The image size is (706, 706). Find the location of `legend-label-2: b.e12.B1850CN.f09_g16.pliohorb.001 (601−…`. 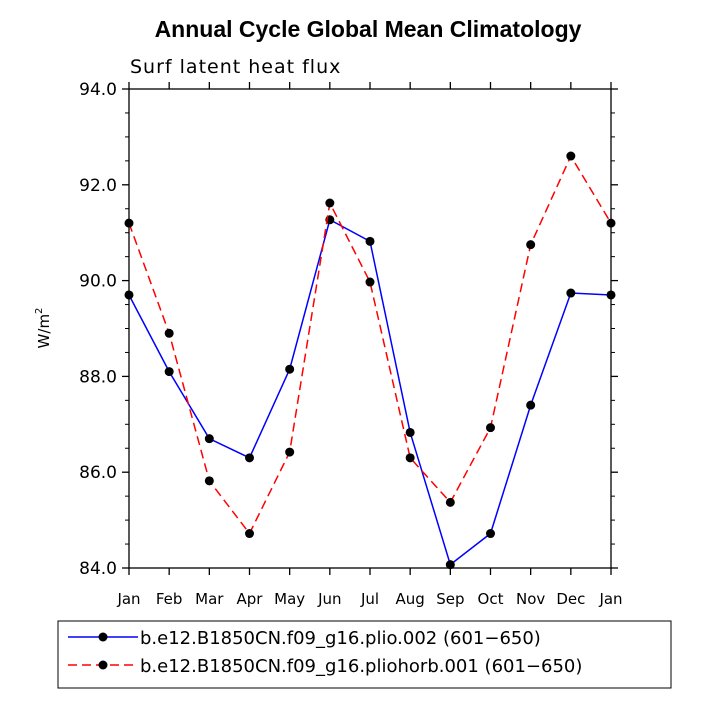

legend-label-2: b.e12.B1850CN.f09_g16.pliohorb.001 (601−… is located at coordinates (361, 666).